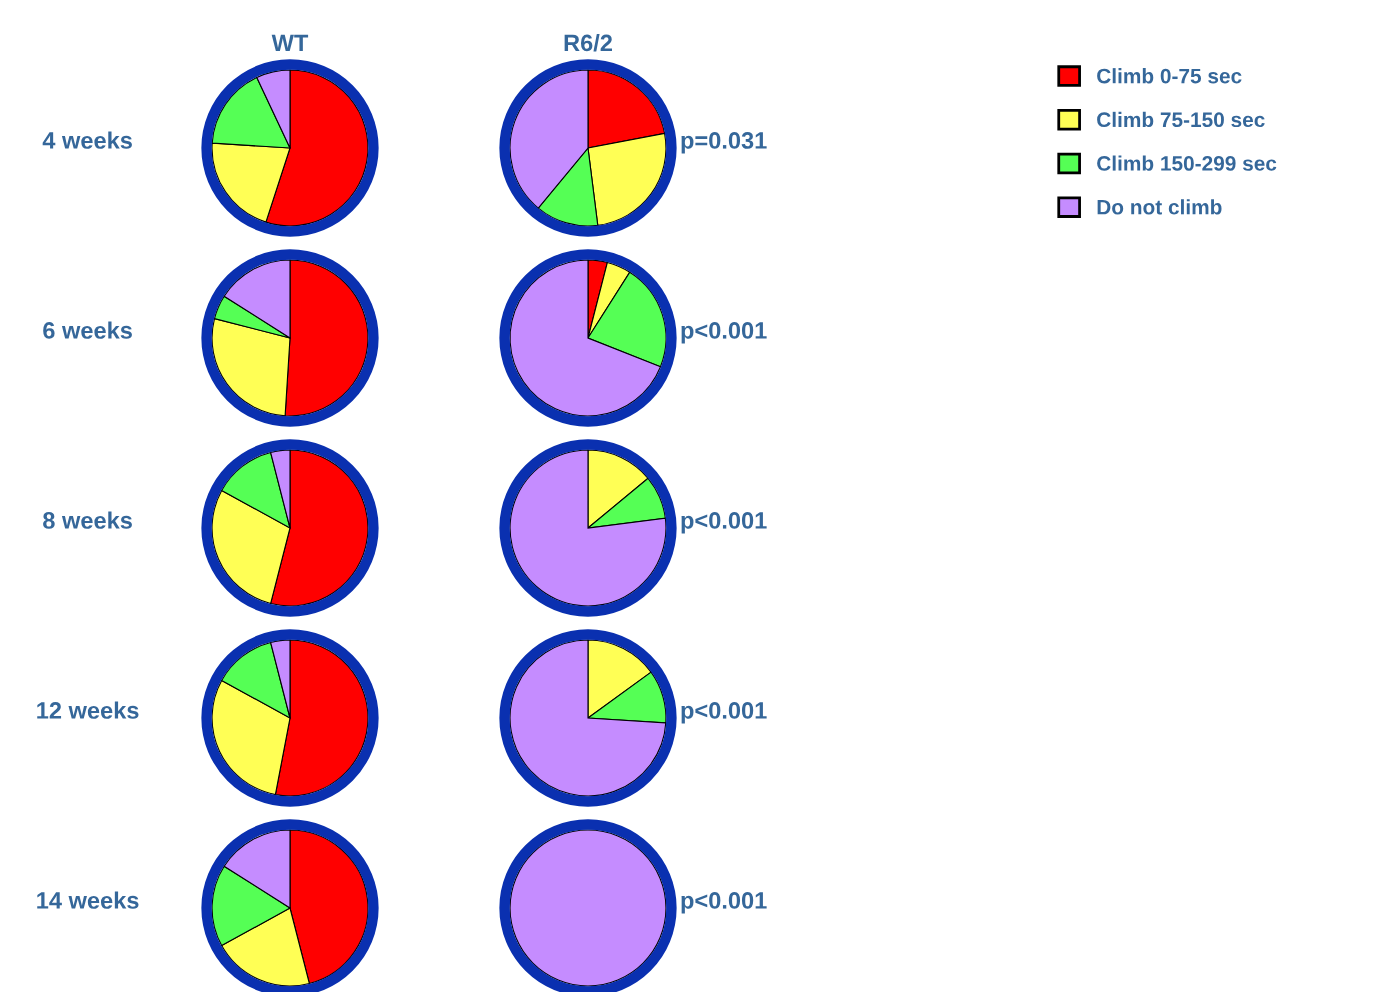 This screenshot has height=992, width=1383. Describe the element at coordinates (724, 143) in the screenshot. I see `text: p=0.031` at that location.